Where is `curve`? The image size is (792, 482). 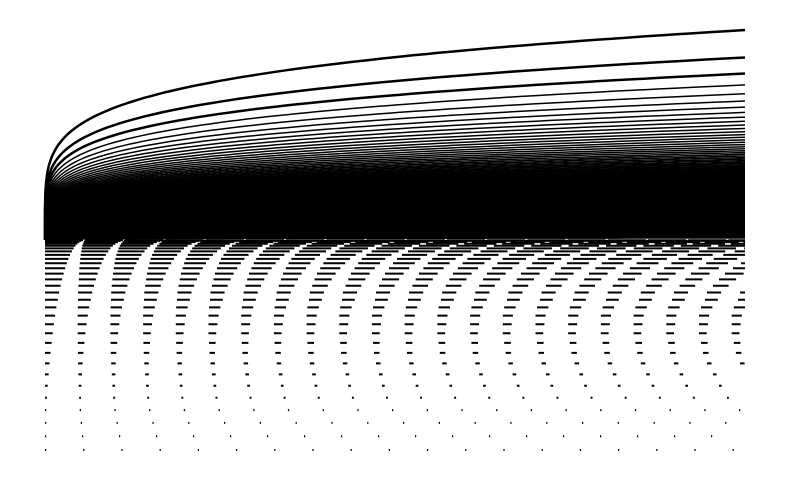 curve is located at coordinates (394, 239).